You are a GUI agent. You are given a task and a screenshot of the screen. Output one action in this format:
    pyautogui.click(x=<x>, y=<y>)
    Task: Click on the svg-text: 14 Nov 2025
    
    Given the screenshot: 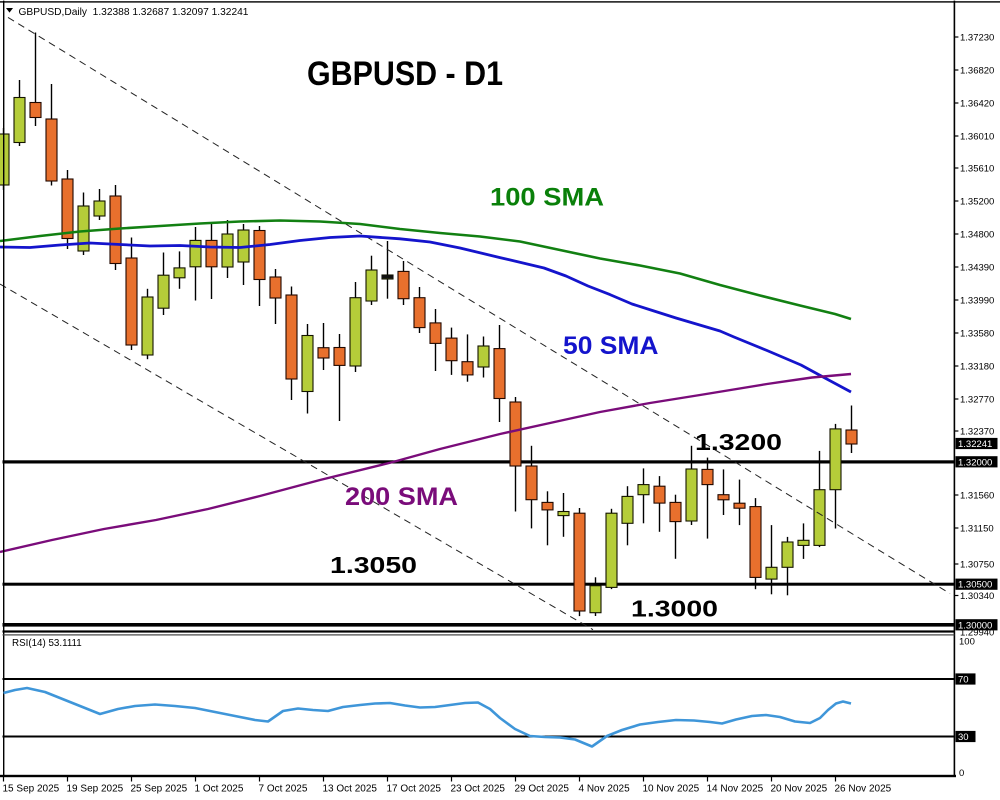 What is the action you would take?
    pyautogui.click(x=735, y=789)
    